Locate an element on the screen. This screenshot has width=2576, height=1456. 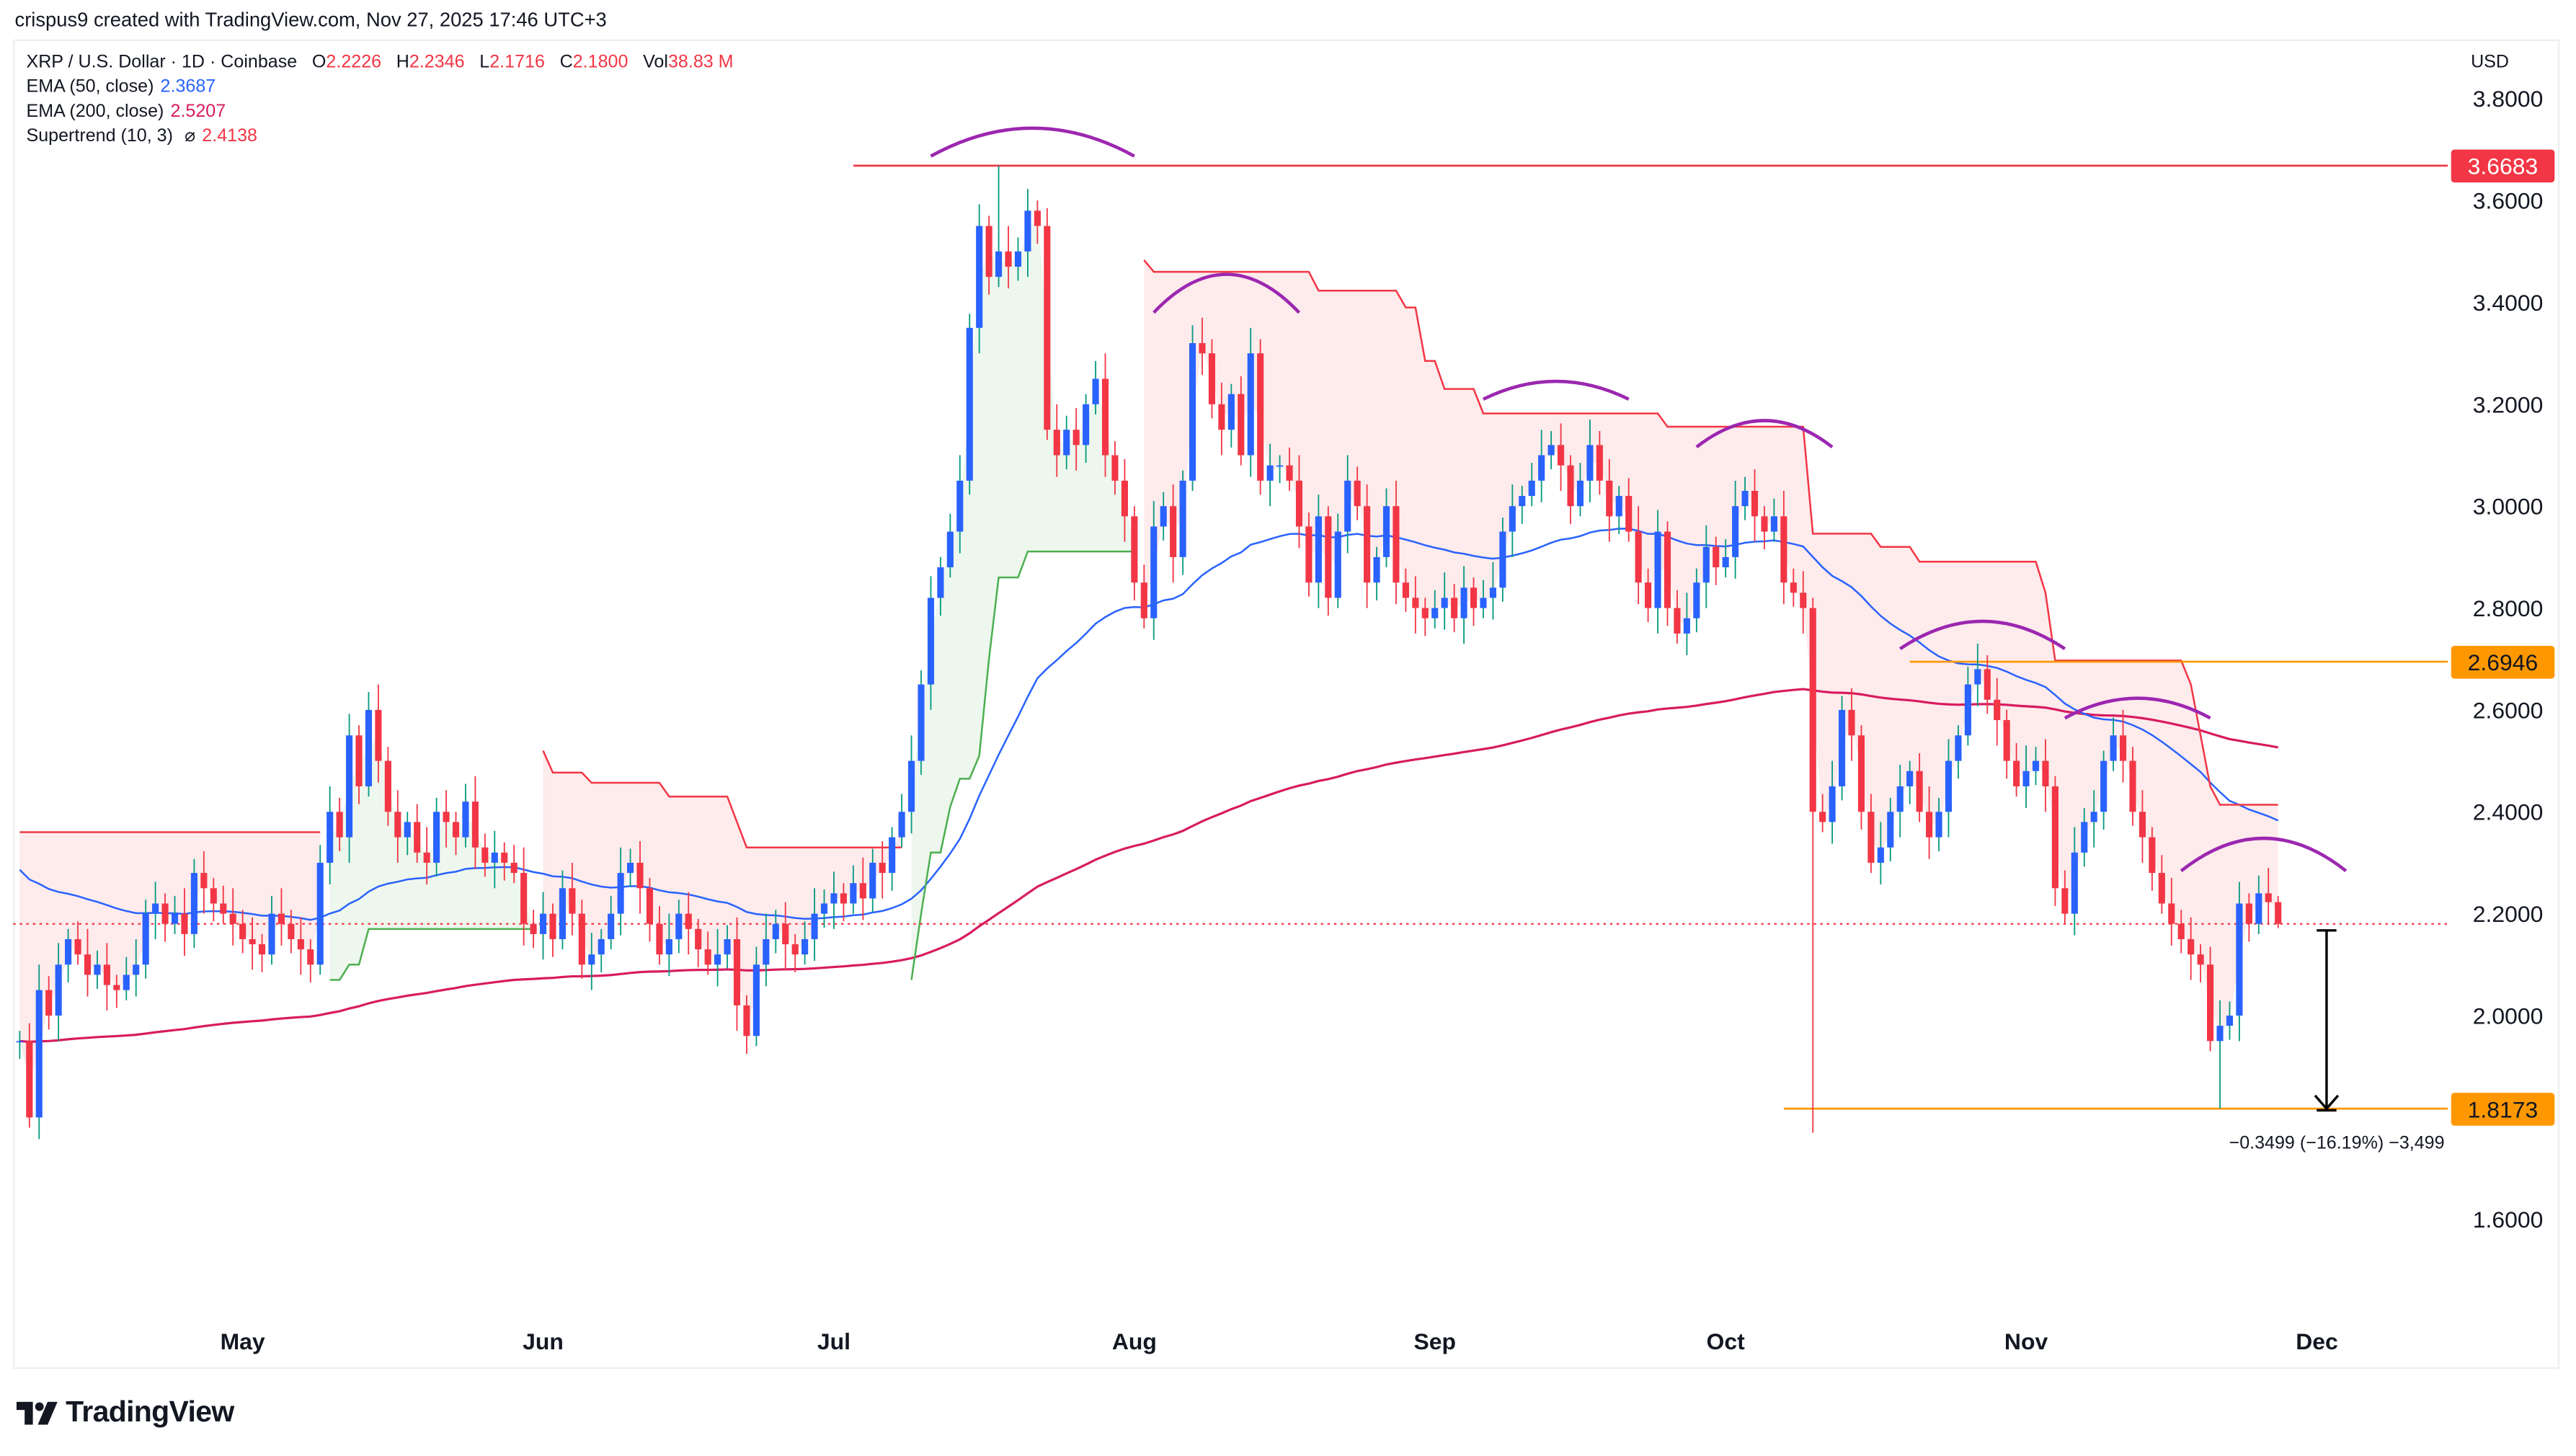
price-level-tag: 1.8173 is located at coordinates (2503, 1108).